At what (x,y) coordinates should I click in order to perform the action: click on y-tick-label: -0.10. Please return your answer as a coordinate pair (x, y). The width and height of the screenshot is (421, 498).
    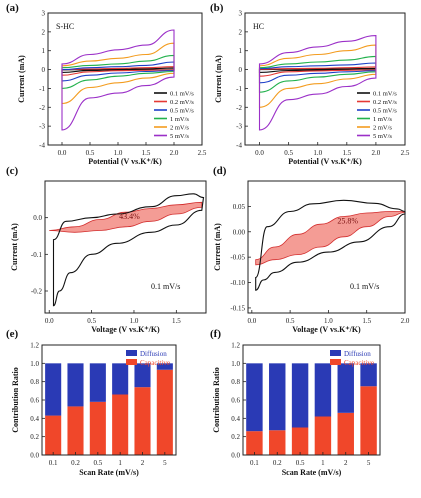
    Looking at the image, I should click on (237, 283).